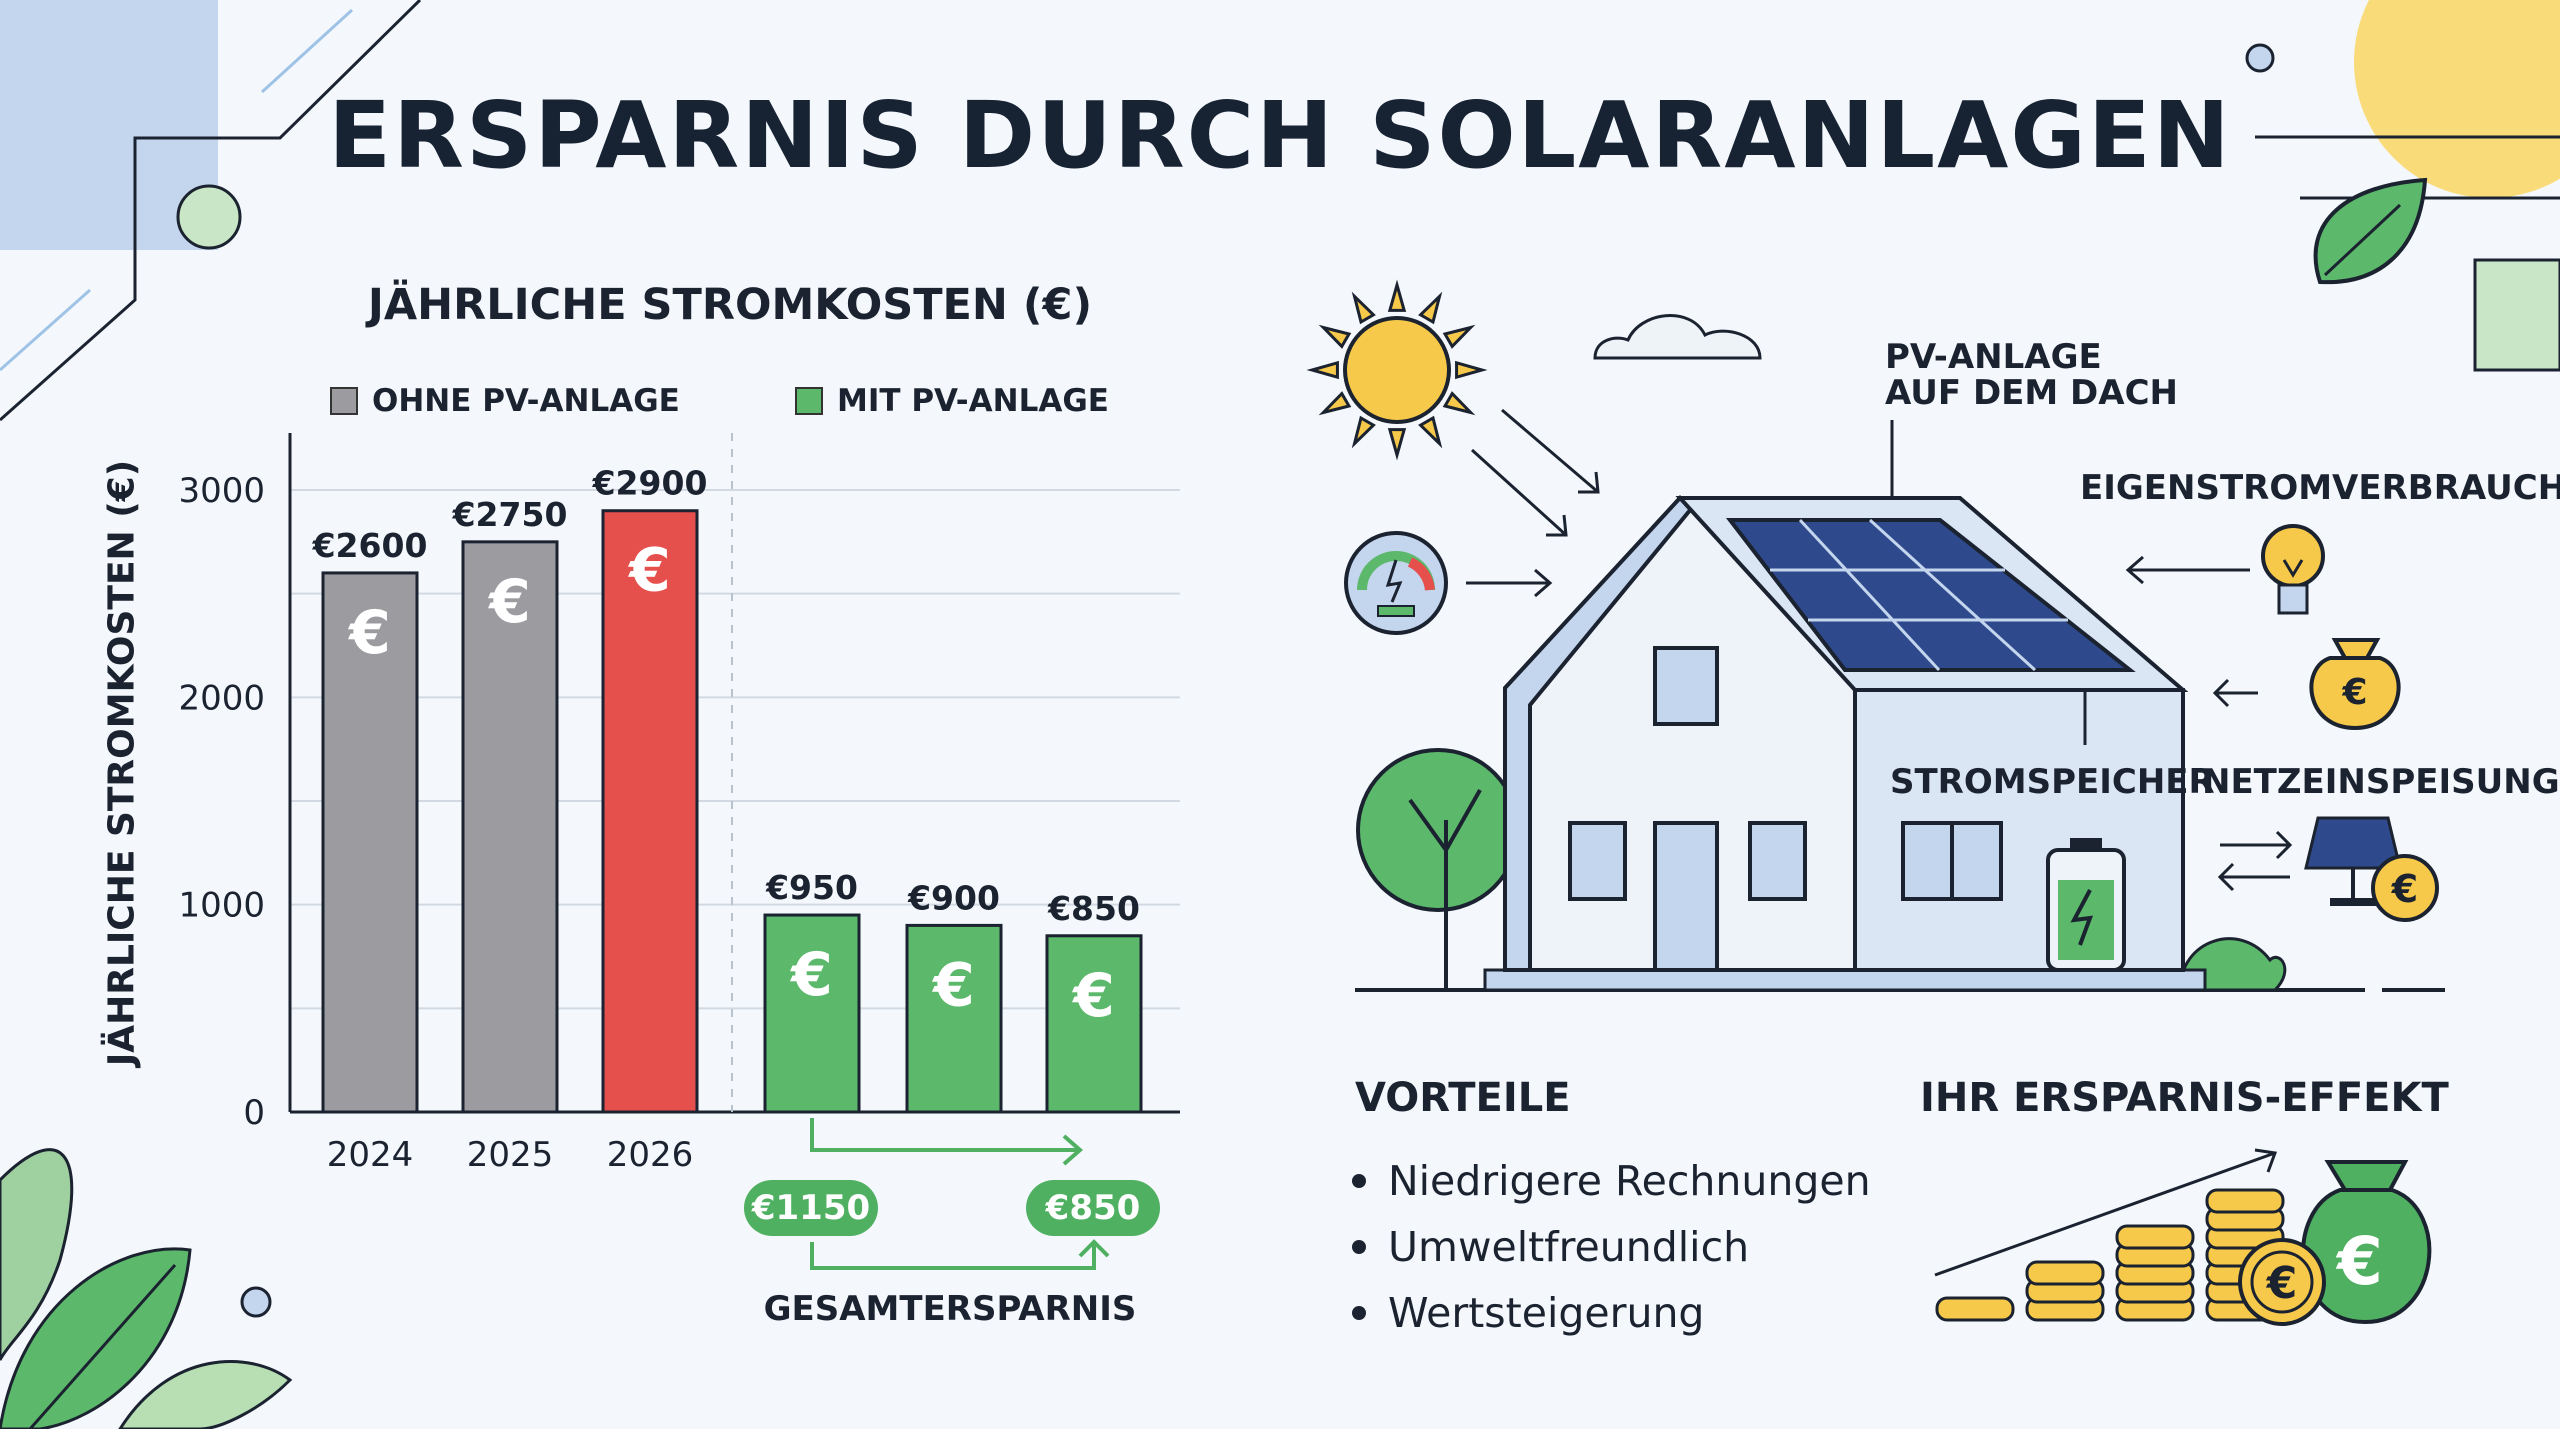 This screenshot has height=1429, width=2560. Describe the element at coordinates (973, 401) in the screenshot. I see `legend-label: MIT PV-ANLAGE` at that location.